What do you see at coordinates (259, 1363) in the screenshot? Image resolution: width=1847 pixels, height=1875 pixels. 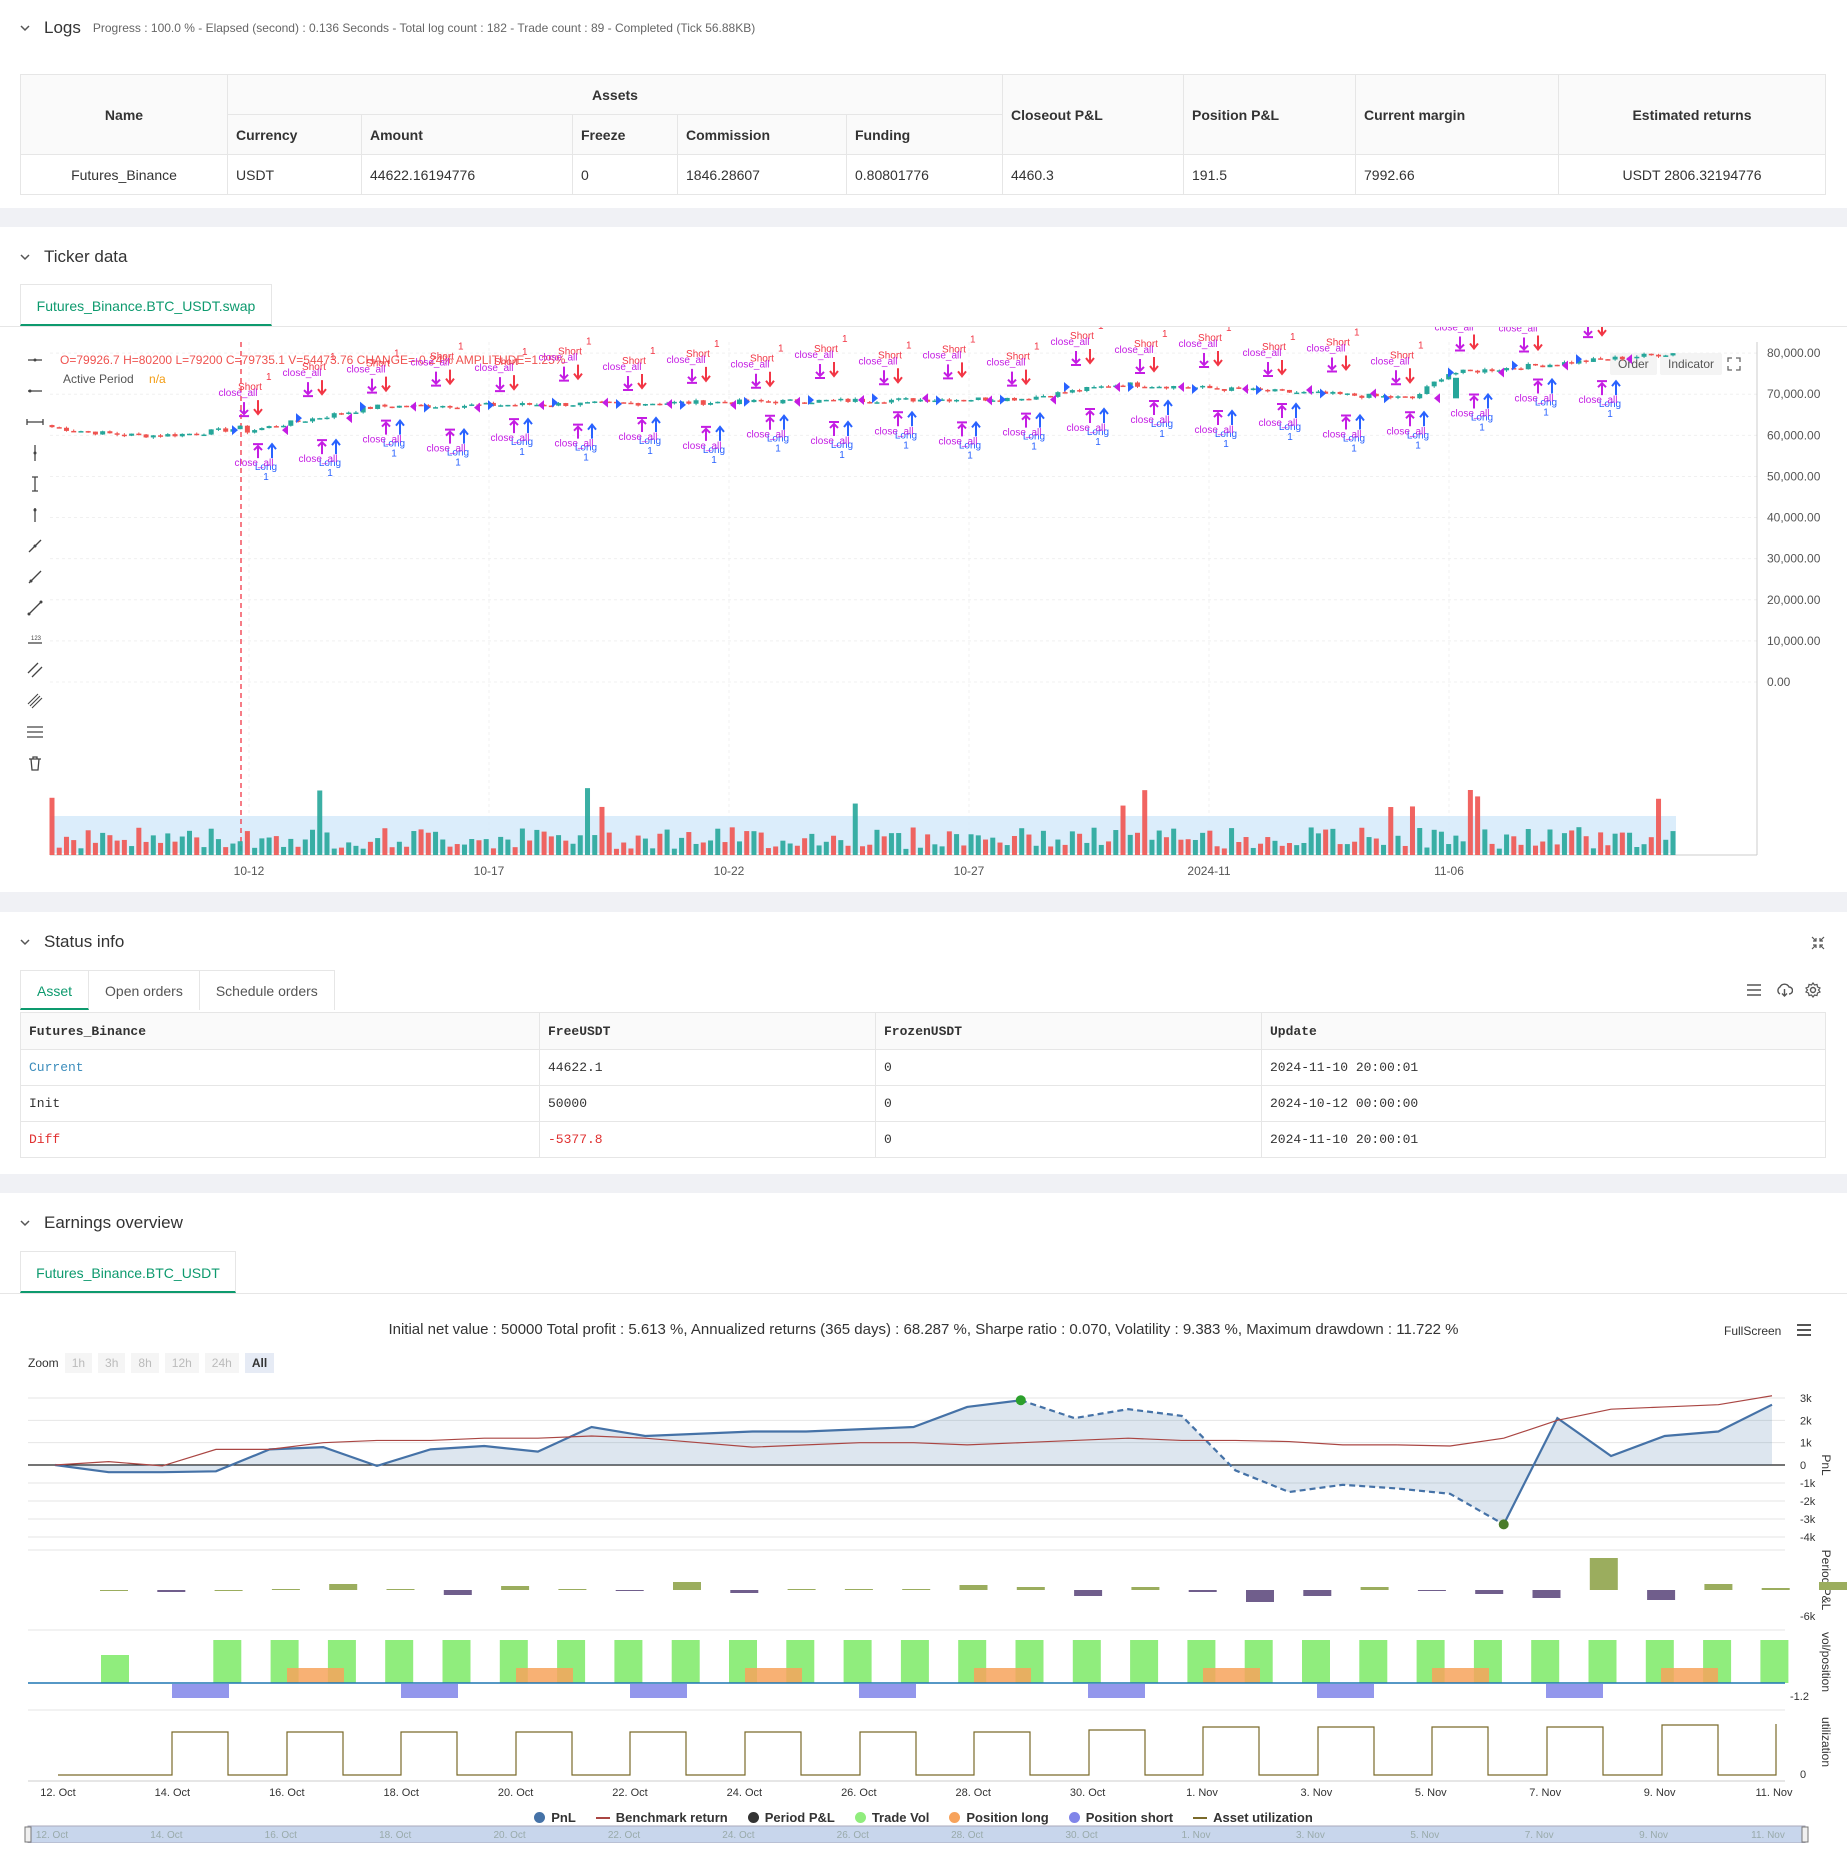 I see `zoom-all: All` at bounding box center [259, 1363].